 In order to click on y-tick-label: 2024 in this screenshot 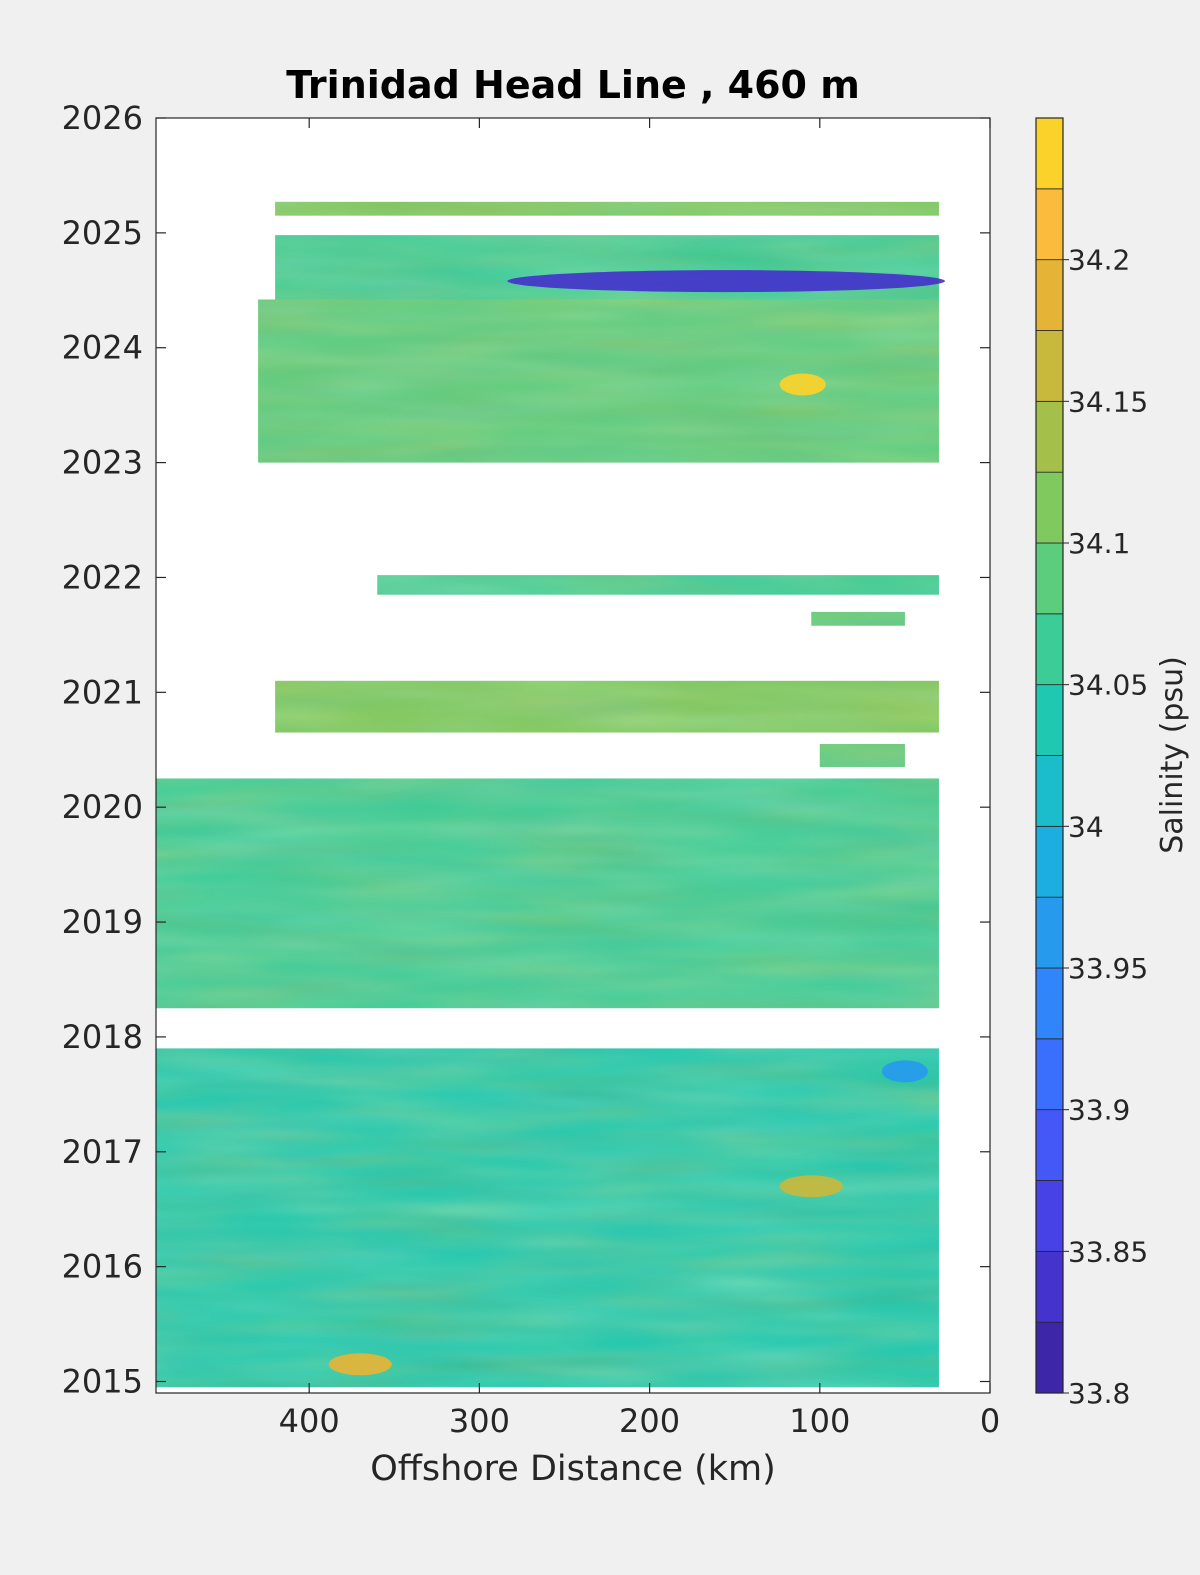, I will do `click(102, 348)`.